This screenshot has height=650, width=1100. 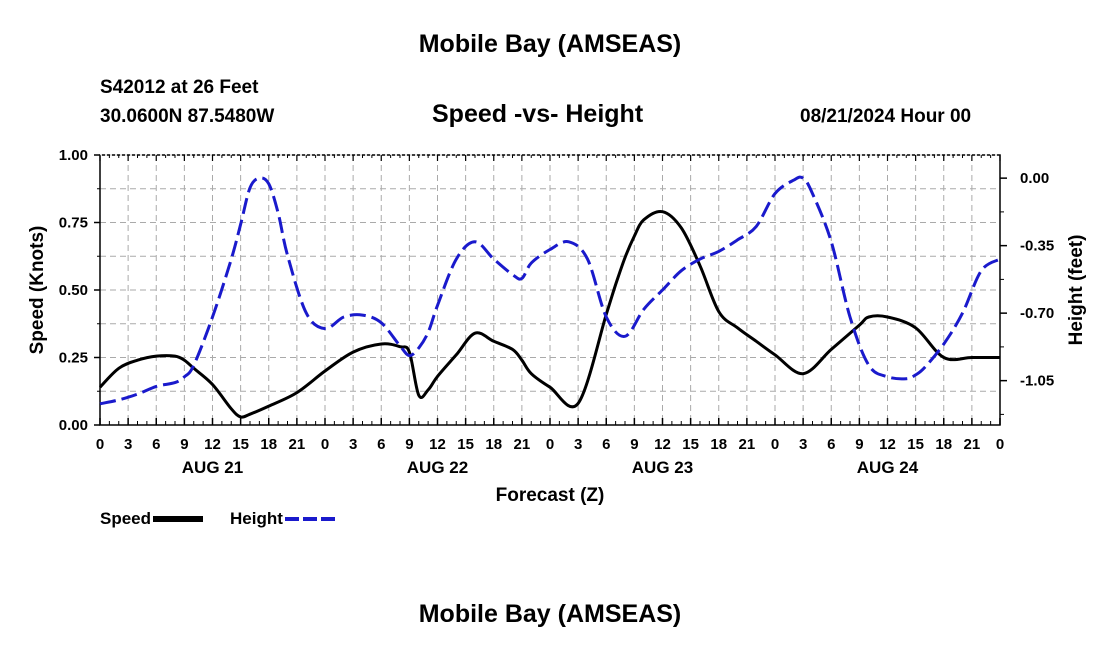 What do you see at coordinates (178, 519) in the screenshot?
I see `legend-speed-swatch` at bounding box center [178, 519].